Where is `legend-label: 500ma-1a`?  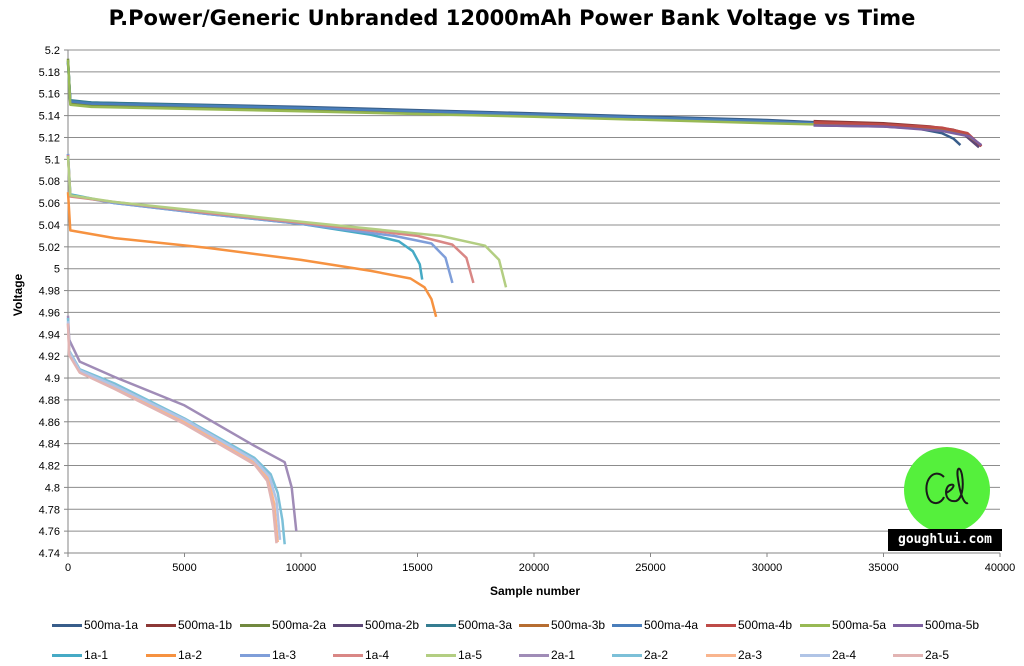
legend-label: 500ma-1a is located at coordinates (111, 625).